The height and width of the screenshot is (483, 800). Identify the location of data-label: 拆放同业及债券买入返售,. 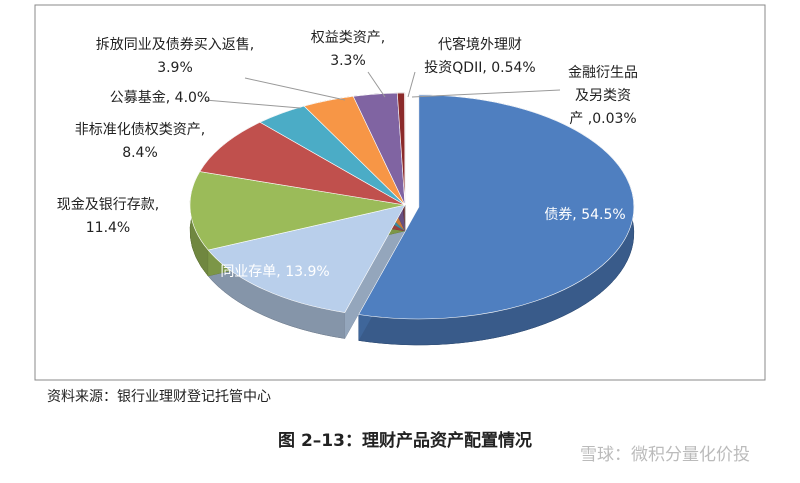
(175, 45).